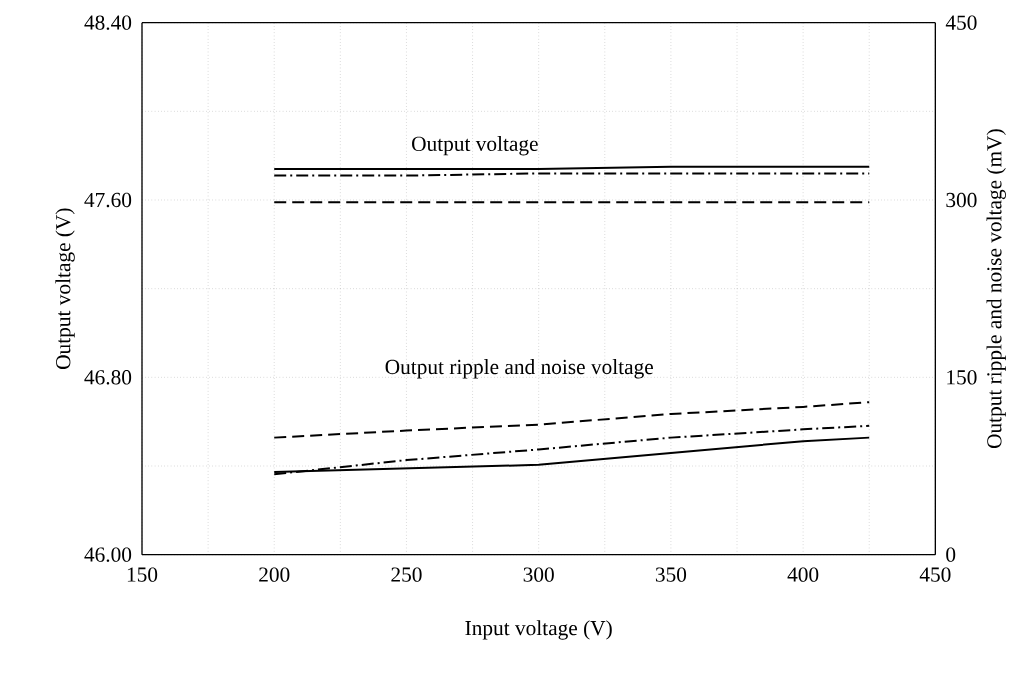 This screenshot has height=678, width=1024. I want to click on y-tick-label: 48.40, so click(108, 22).